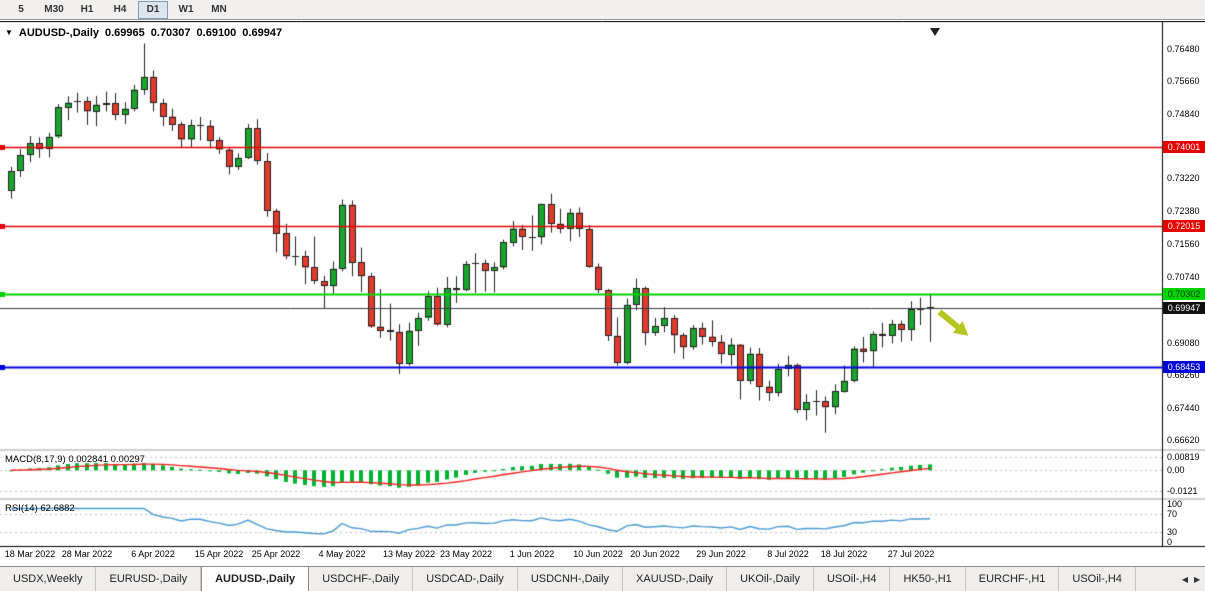 This screenshot has width=1205, height=591. What do you see at coordinates (1183, 375) in the screenshot?
I see `price-axis-tick: 0.68260` at bounding box center [1183, 375].